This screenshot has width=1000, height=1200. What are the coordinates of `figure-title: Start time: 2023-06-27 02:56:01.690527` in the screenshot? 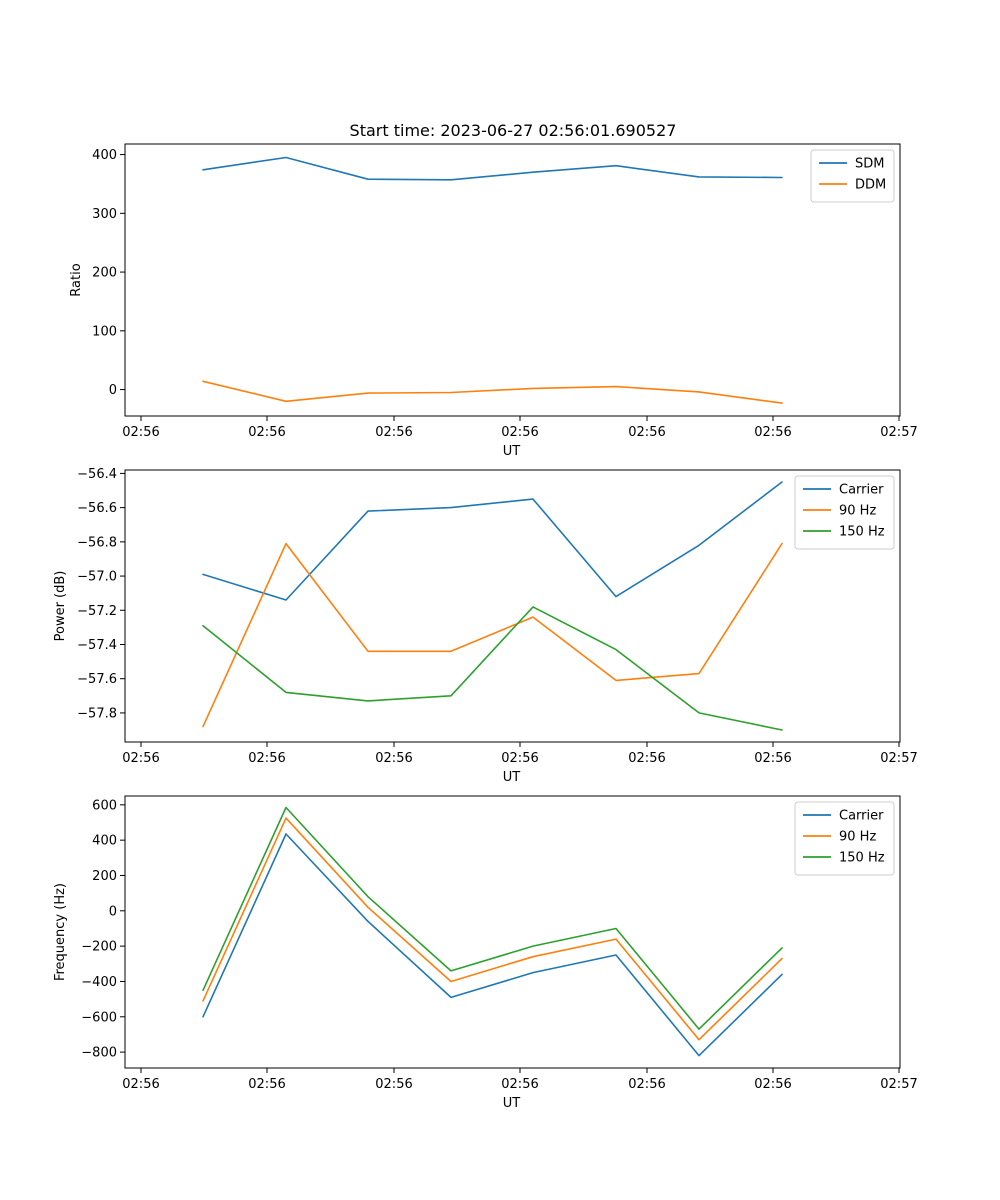 It's located at (513, 130).